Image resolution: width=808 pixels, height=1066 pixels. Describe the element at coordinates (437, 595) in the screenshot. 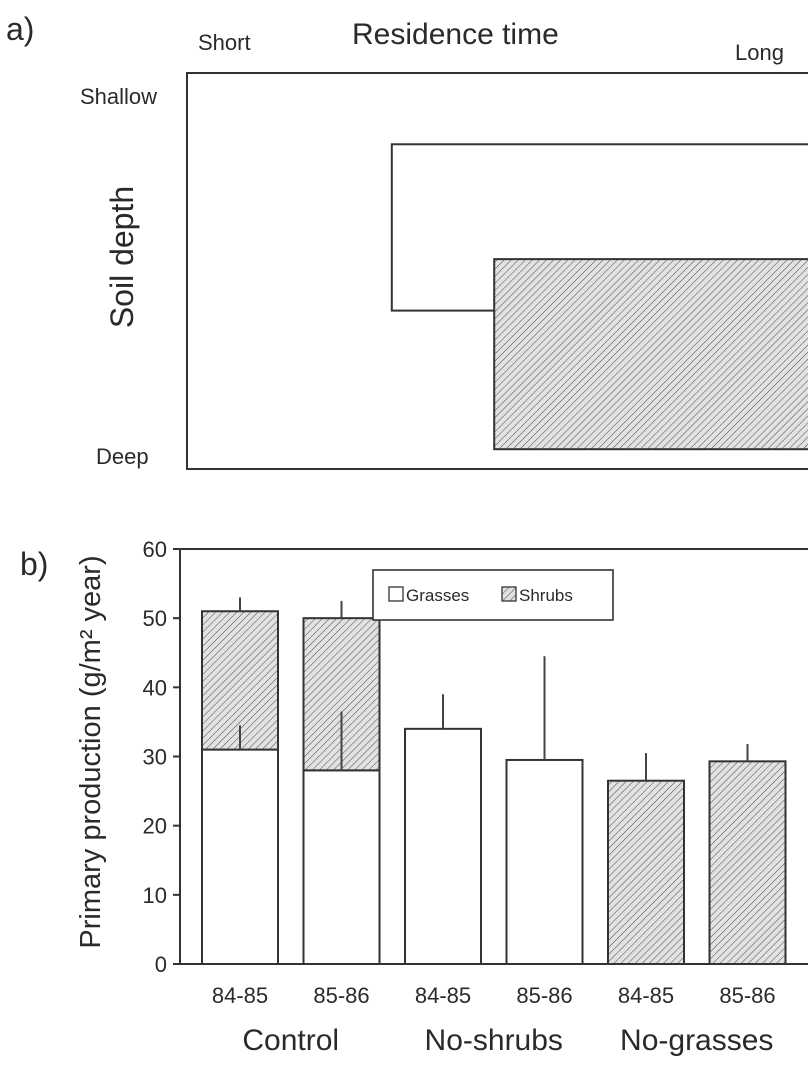

I see `legend-grasses-label: Grasses` at that location.